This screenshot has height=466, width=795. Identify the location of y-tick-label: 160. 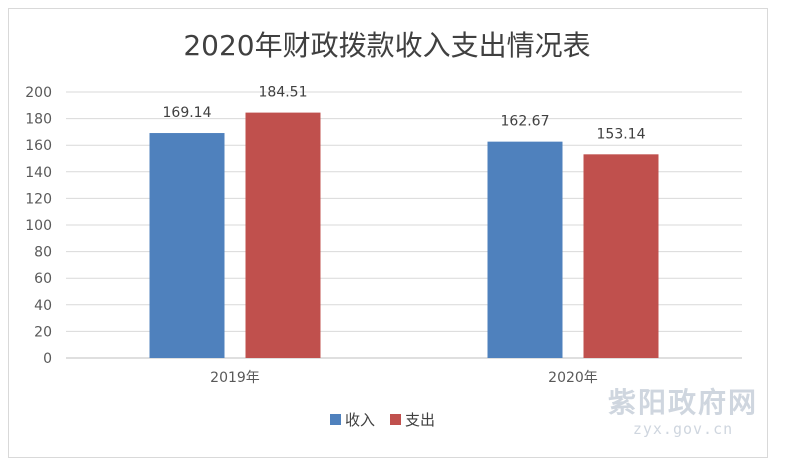
(38, 146).